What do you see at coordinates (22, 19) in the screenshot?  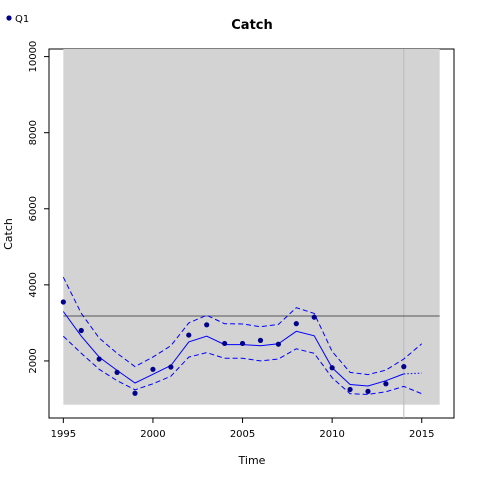 I see `legend-label-q1: Q1` at bounding box center [22, 19].